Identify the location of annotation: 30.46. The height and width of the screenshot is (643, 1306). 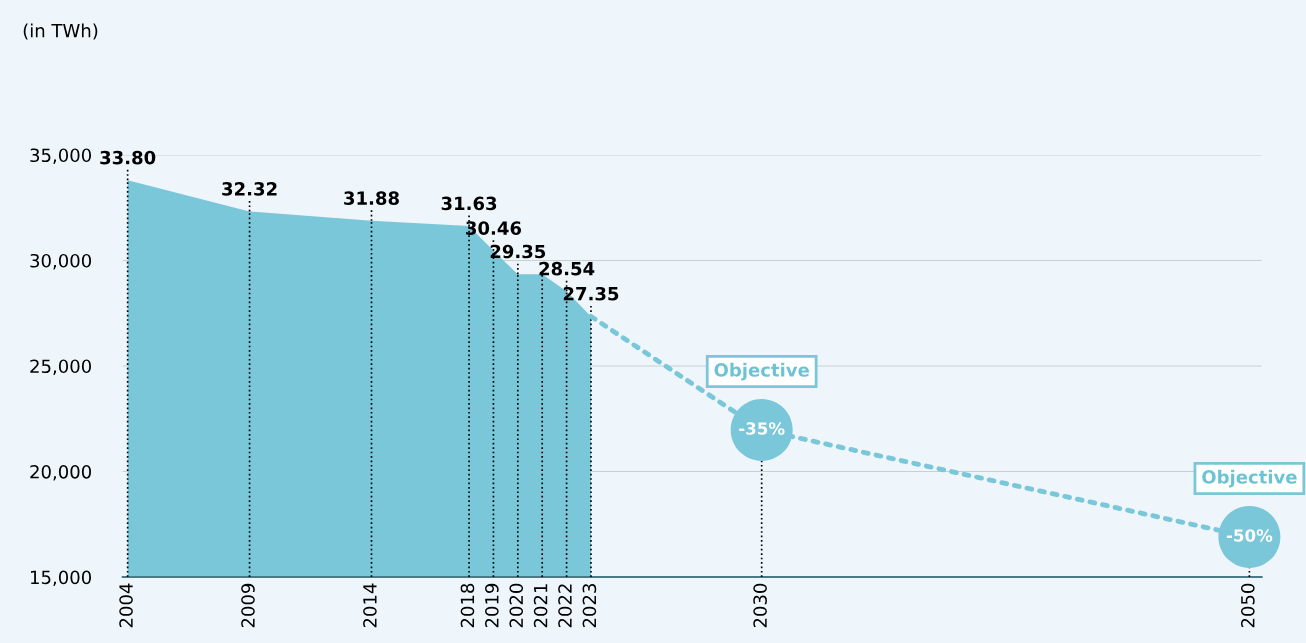
(494, 228).